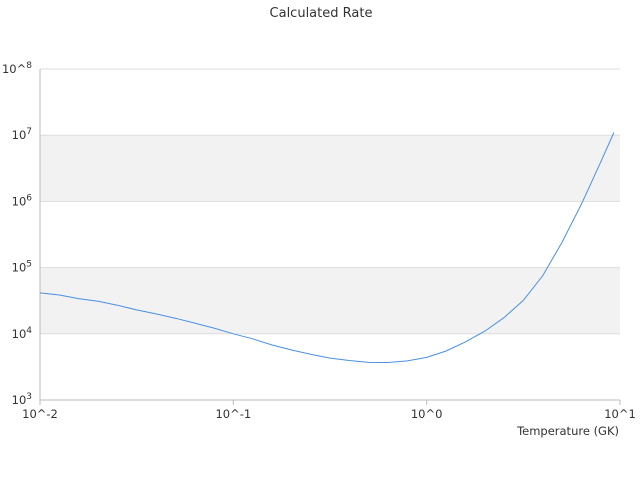 This screenshot has height=480, width=640. I want to click on y-tick-label-3: 106, so click(22, 200).